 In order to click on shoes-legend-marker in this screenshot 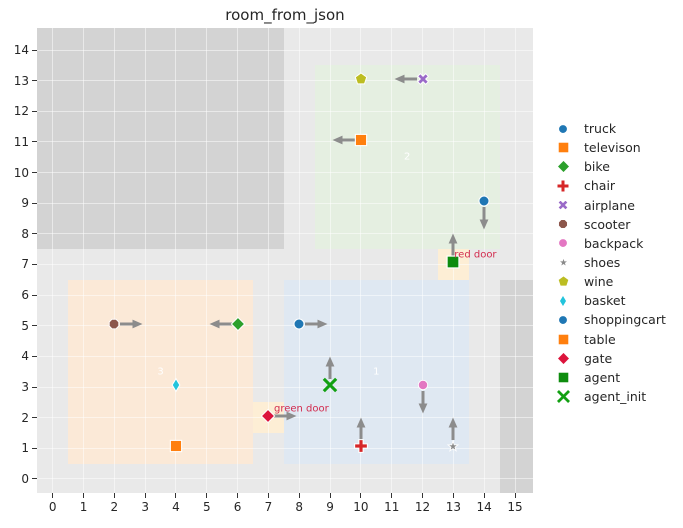, I will do `click(563, 262)`.